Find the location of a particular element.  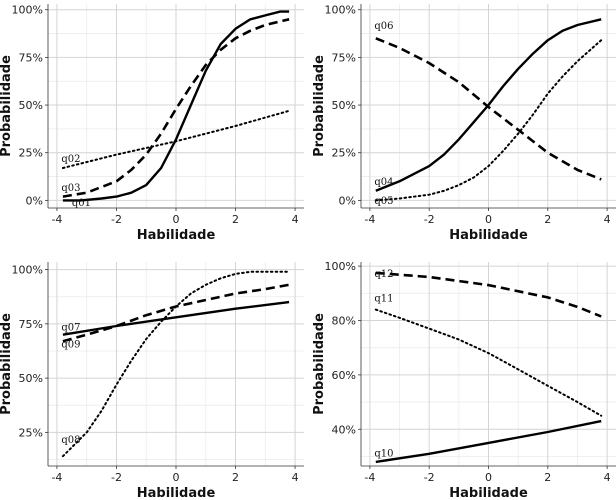

series-line-q07 is located at coordinates (176, 318).